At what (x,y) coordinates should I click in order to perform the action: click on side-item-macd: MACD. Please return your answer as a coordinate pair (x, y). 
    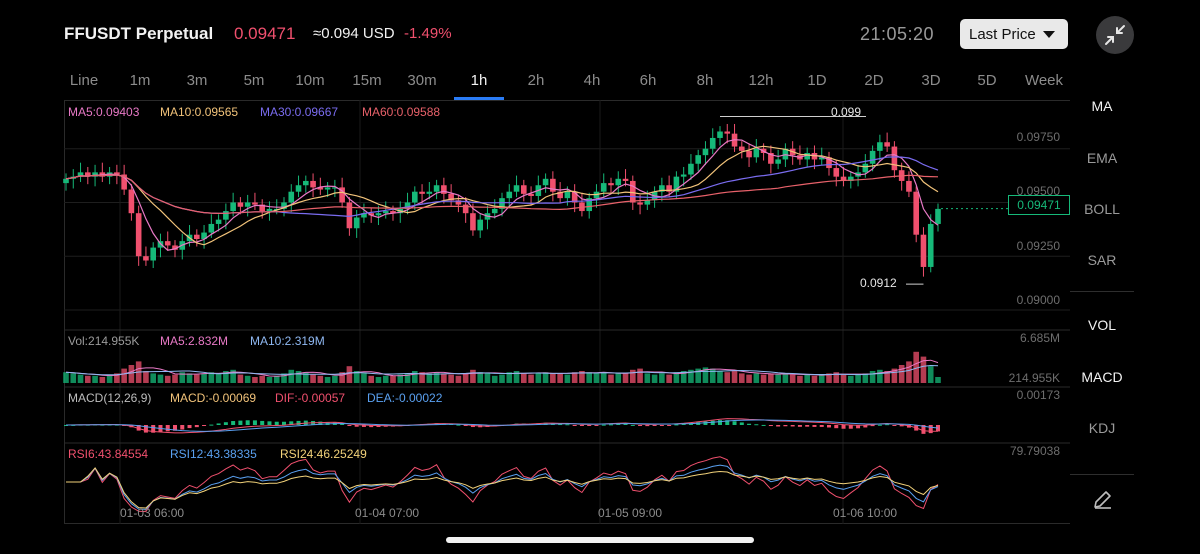
    Looking at the image, I should click on (1102, 377).